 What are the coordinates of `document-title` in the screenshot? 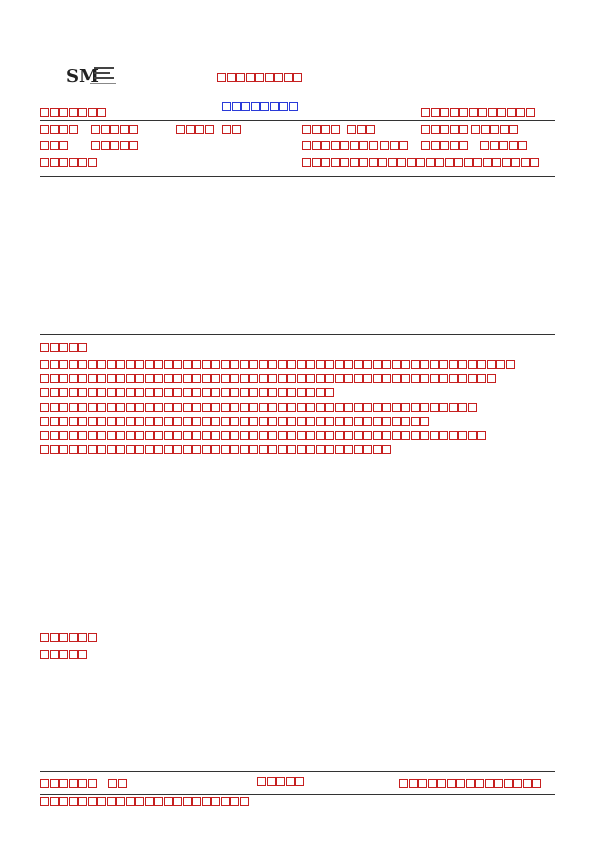 It's located at (260, 78).